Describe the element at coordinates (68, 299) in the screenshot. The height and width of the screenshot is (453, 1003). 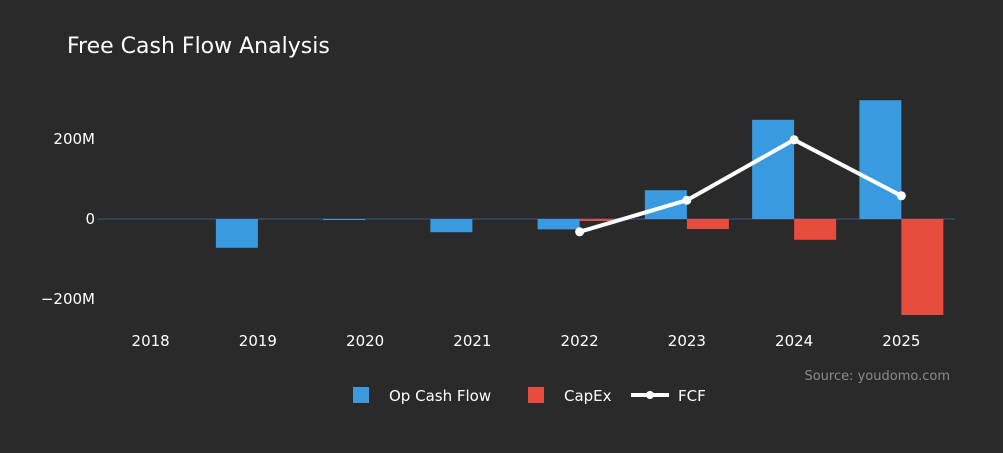
I see `y-tick-label: −200M` at that location.